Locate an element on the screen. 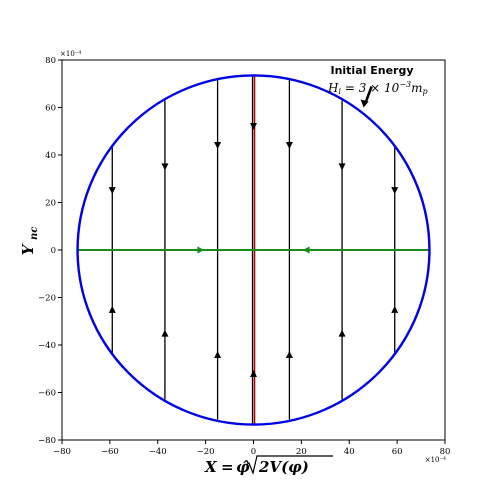 Image resolution: width=498 pixels, height=498 pixels. x-axis-label-arg: 2V(φ) is located at coordinates (283, 467).